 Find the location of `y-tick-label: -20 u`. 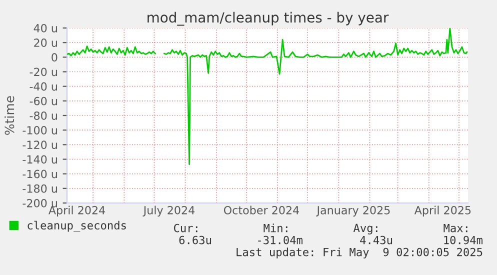

y-tick-label: -20 u is located at coordinates (43, 72).